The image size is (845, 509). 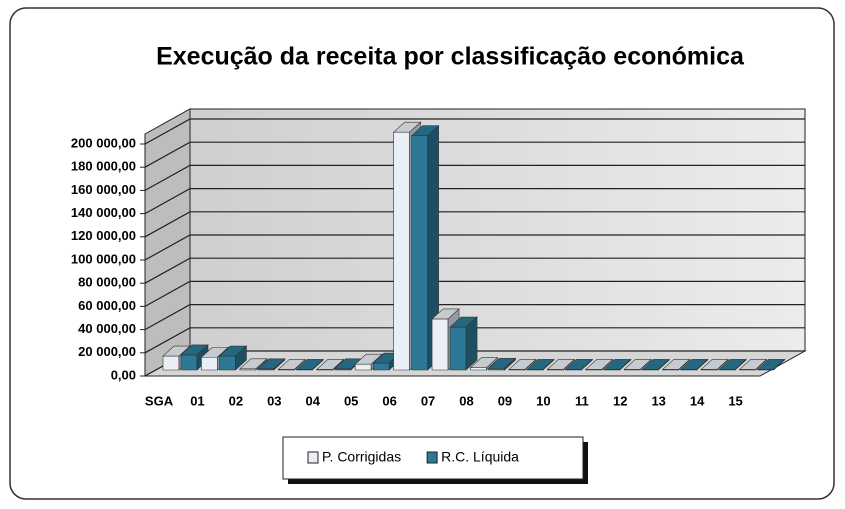 What do you see at coordinates (159, 400) in the screenshot?
I see `x-tick-label: SGA` at bounding box center [159, 400].